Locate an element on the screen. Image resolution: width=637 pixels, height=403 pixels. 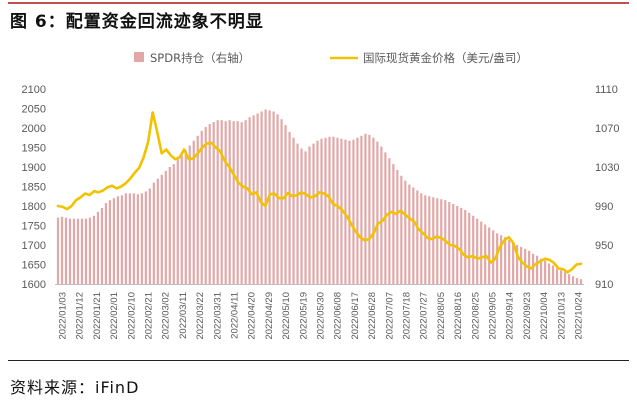
x-axis-tick-label: 2022/07/27 is located at coordinates (424, 316).